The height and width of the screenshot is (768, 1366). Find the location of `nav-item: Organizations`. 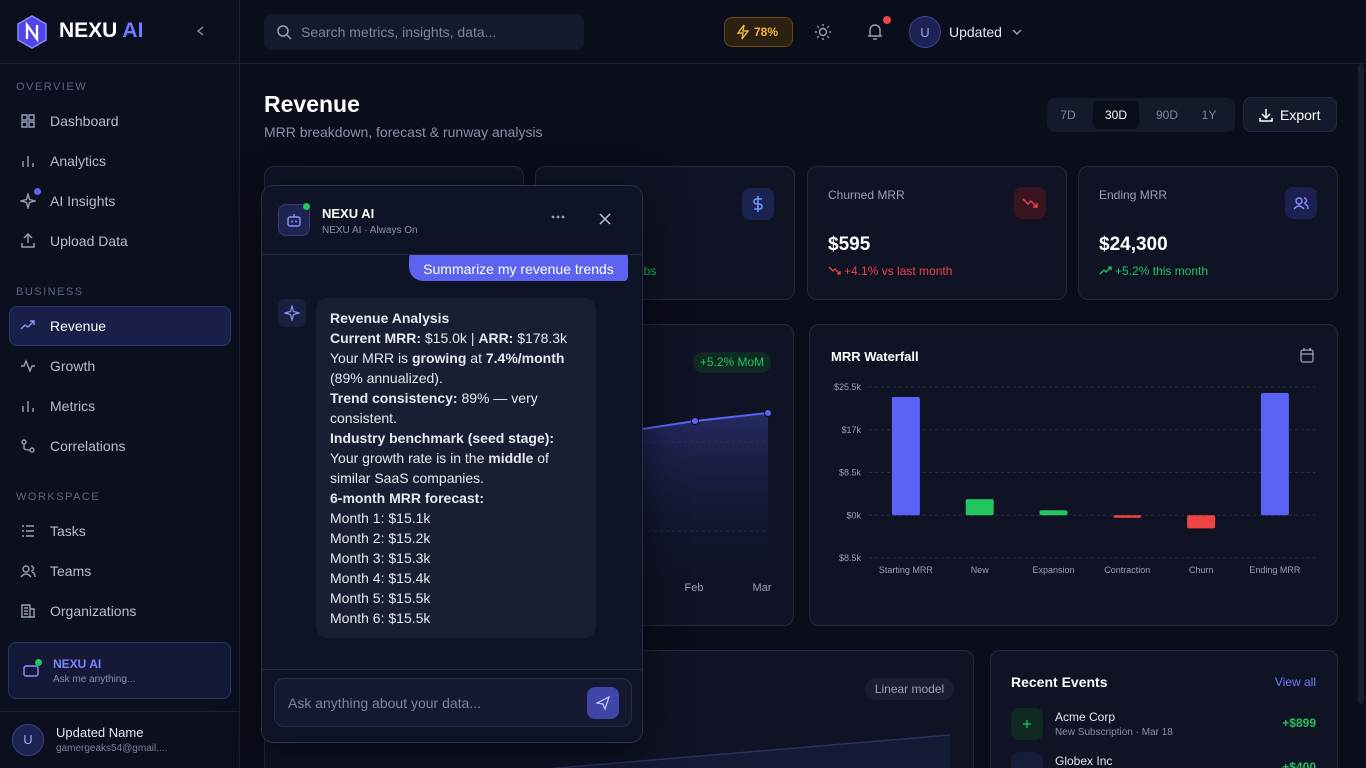

nav-item: Organizations is located at coordinates (93, 611).